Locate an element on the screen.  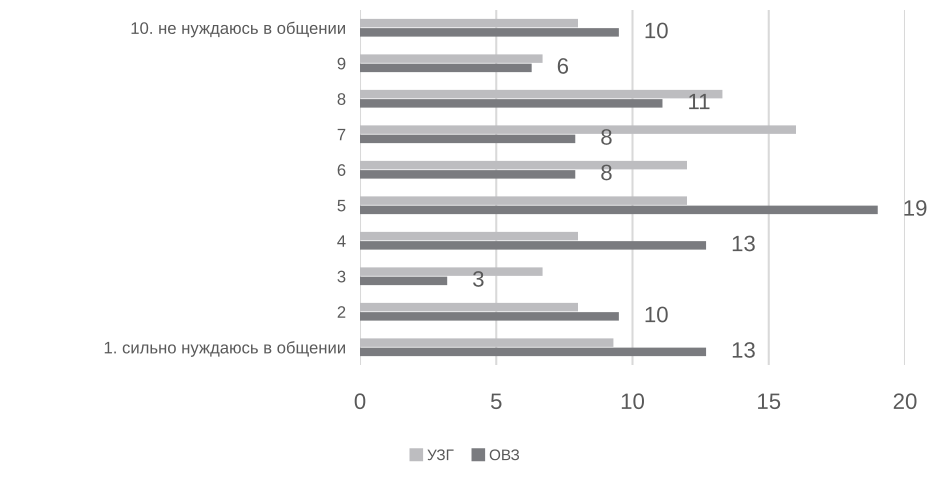
y-tick-label: 7 is located at coordinates (342, 134).